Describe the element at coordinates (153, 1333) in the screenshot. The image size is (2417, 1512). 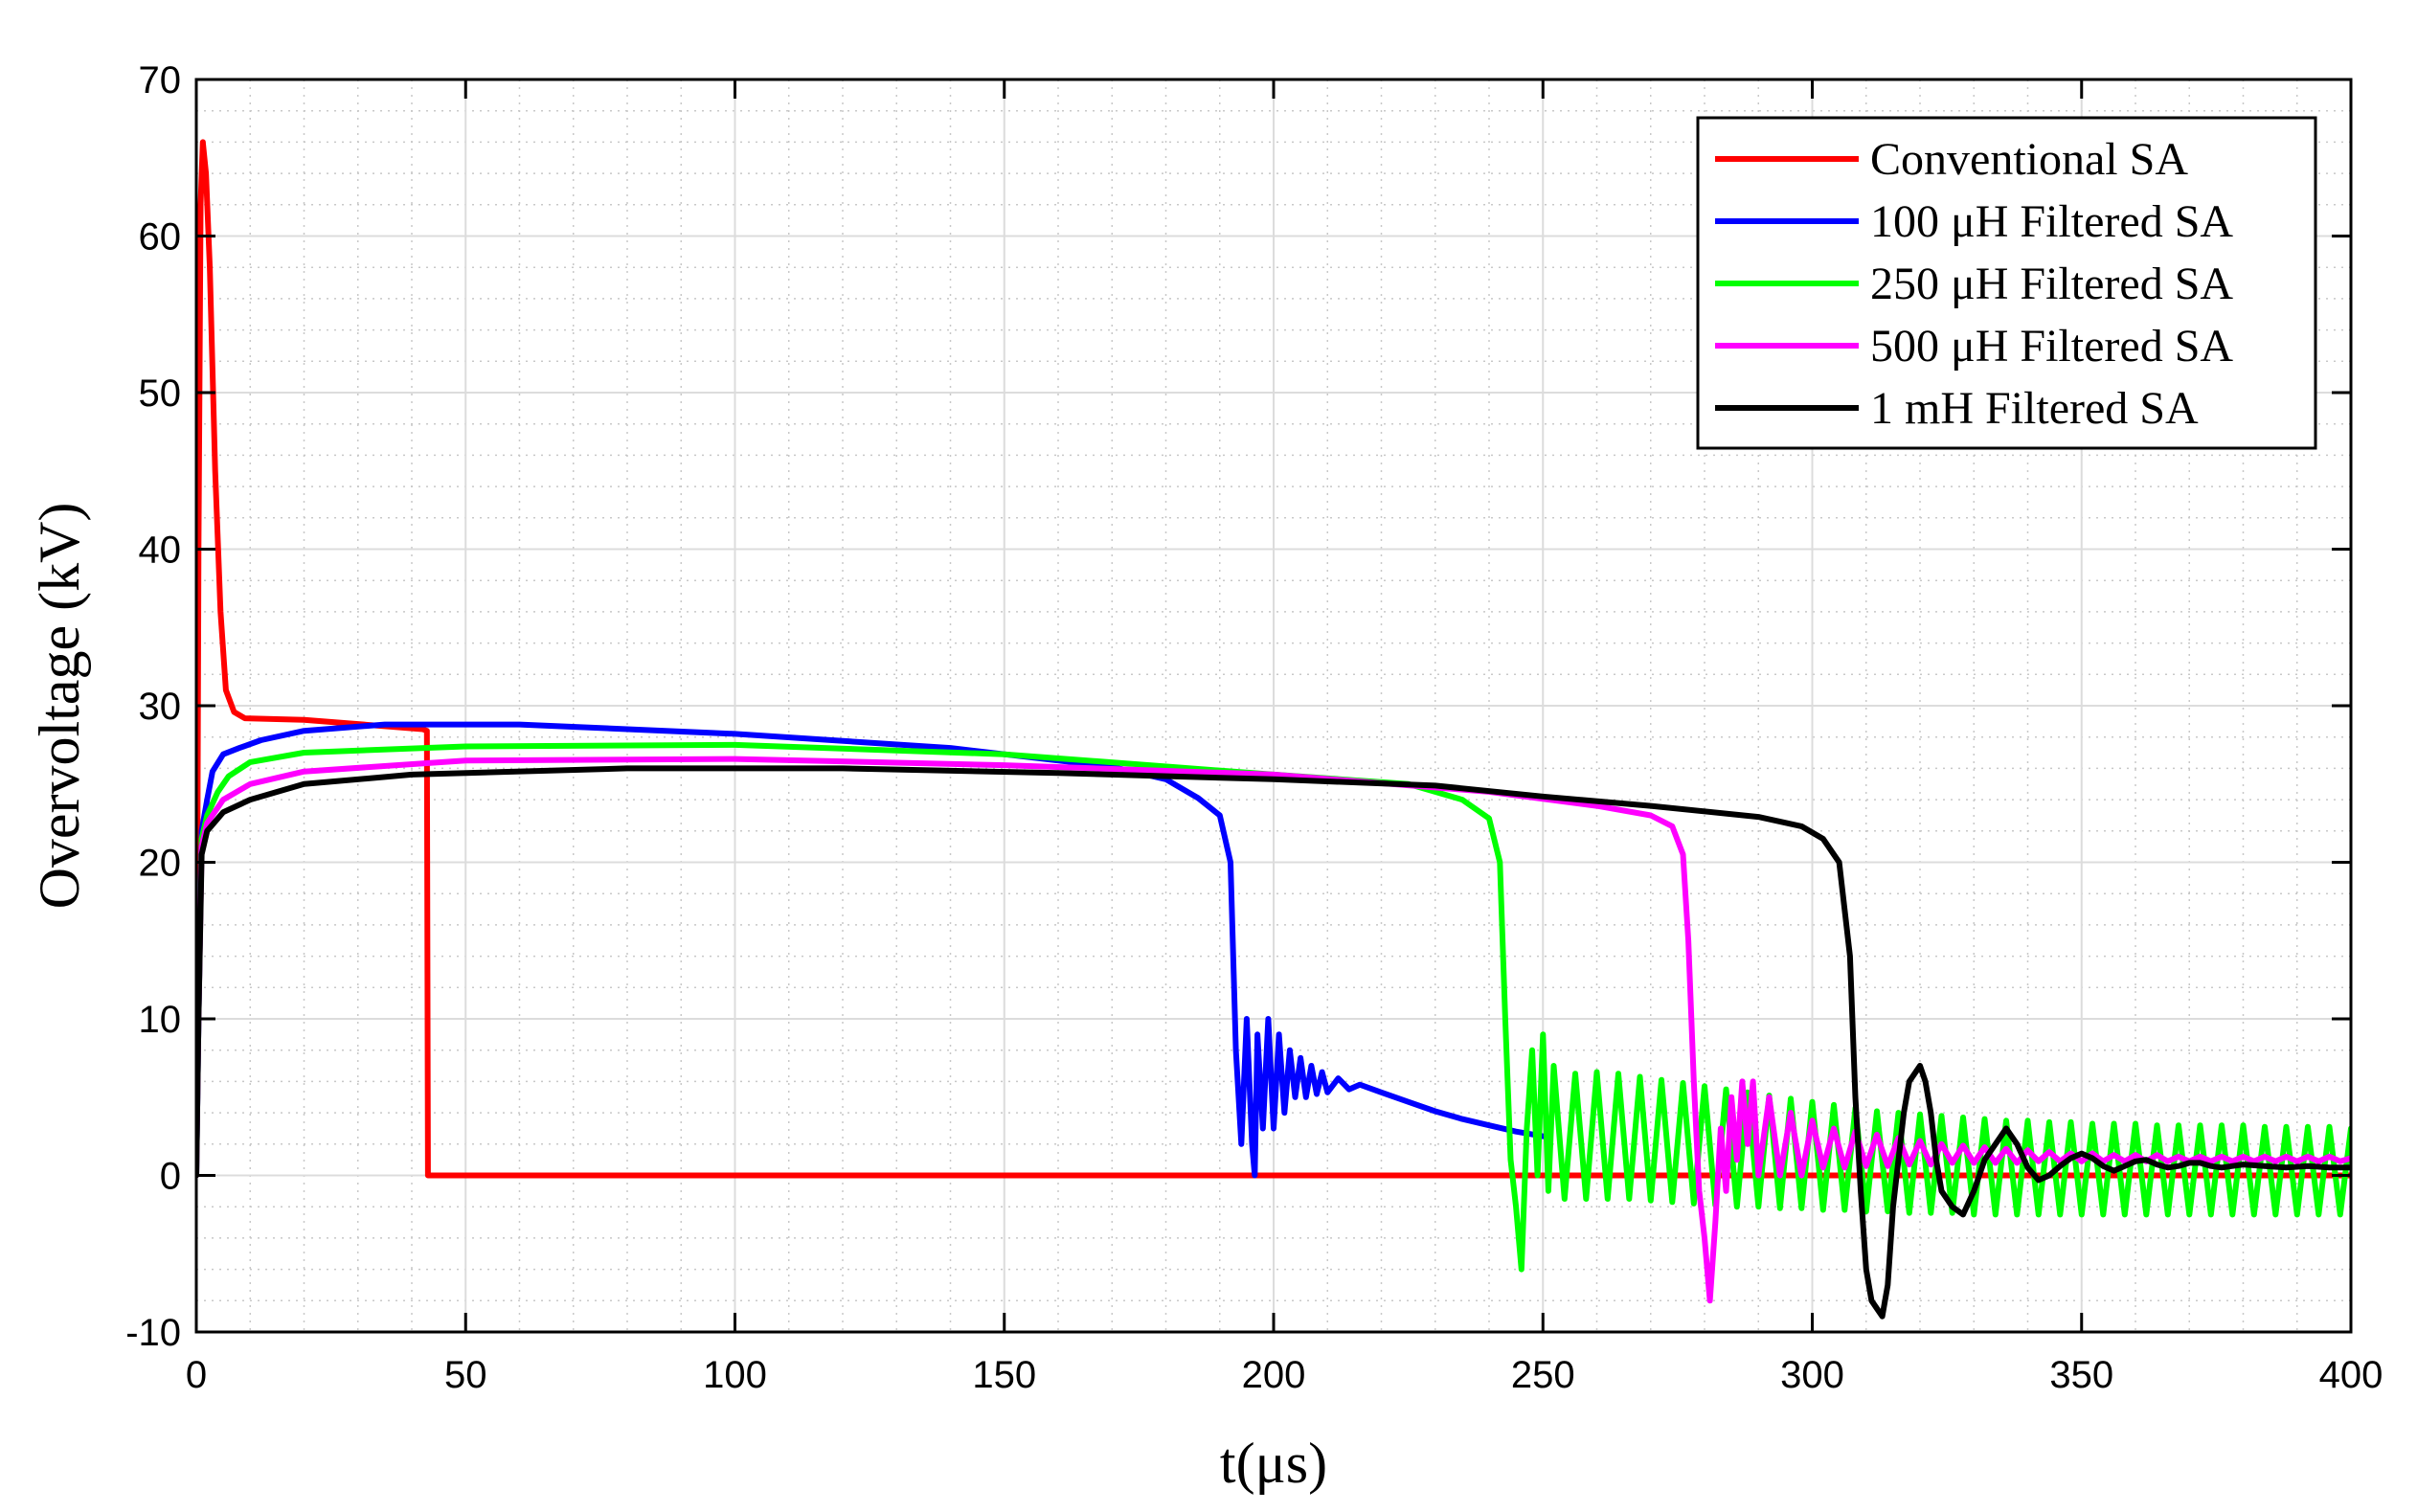
I see `y-tick-label: -10` at that location.